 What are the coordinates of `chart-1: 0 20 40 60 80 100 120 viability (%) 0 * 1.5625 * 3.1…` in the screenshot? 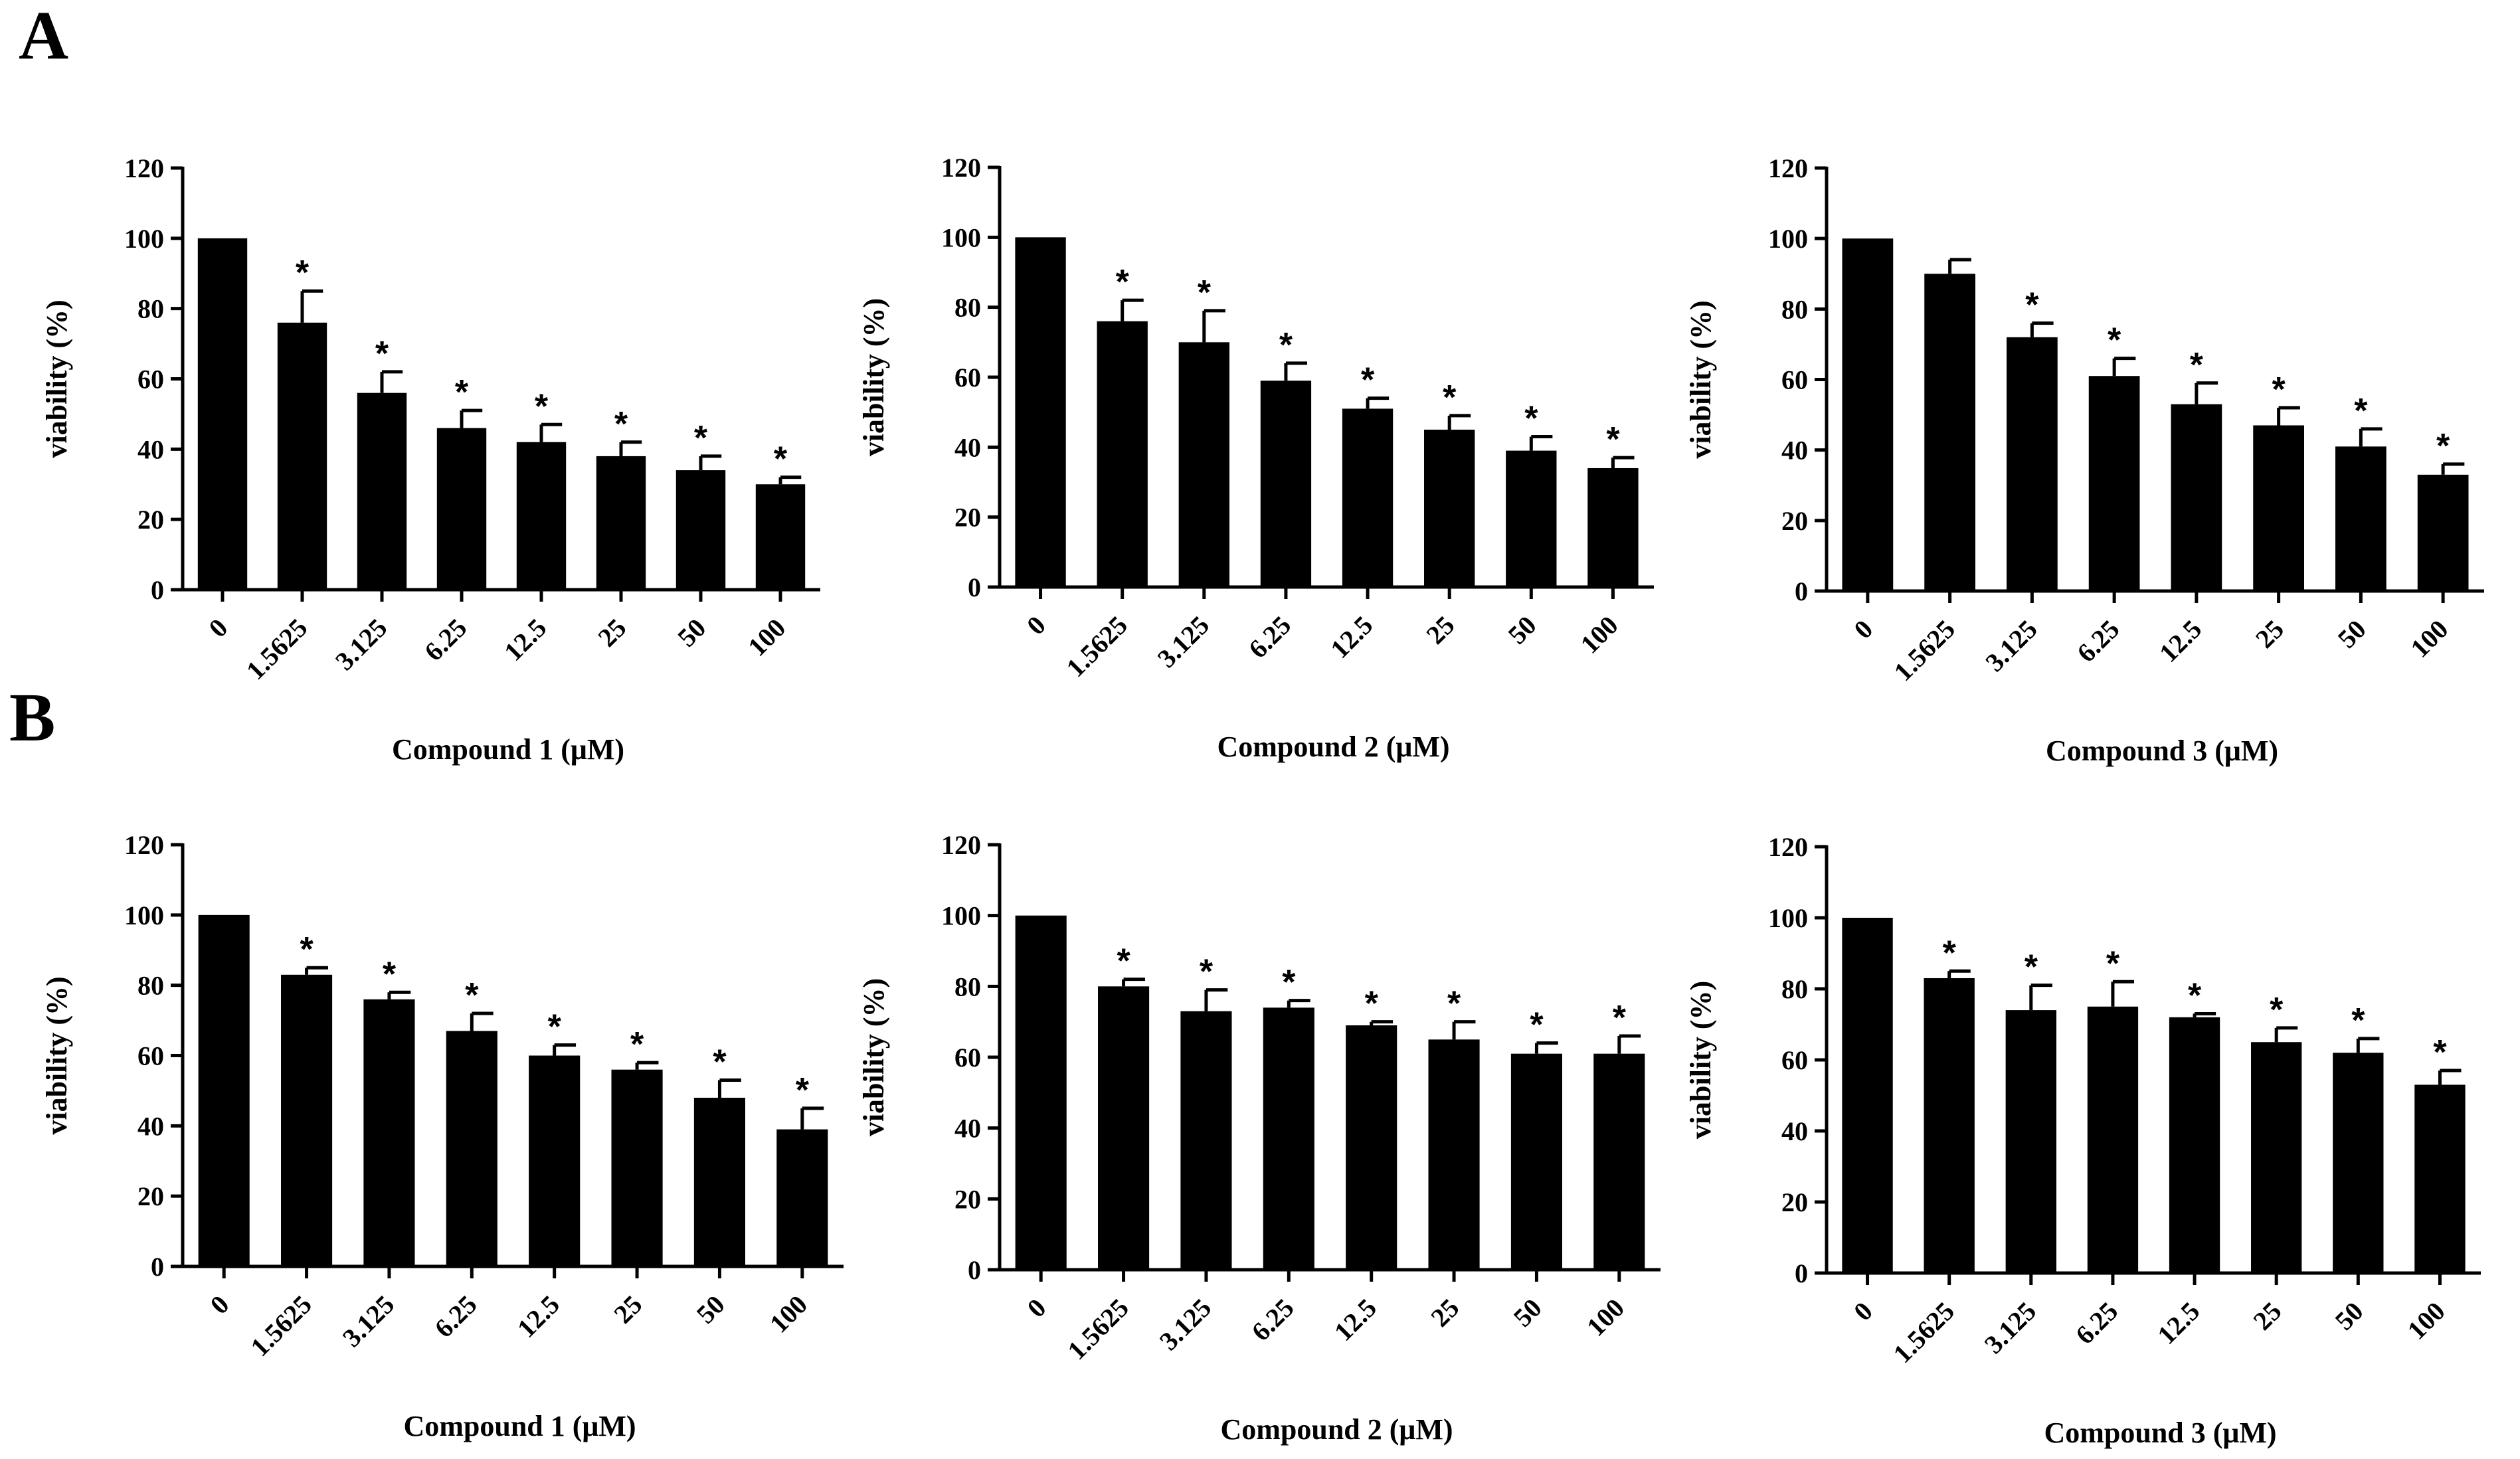 It's located at (430, 459).